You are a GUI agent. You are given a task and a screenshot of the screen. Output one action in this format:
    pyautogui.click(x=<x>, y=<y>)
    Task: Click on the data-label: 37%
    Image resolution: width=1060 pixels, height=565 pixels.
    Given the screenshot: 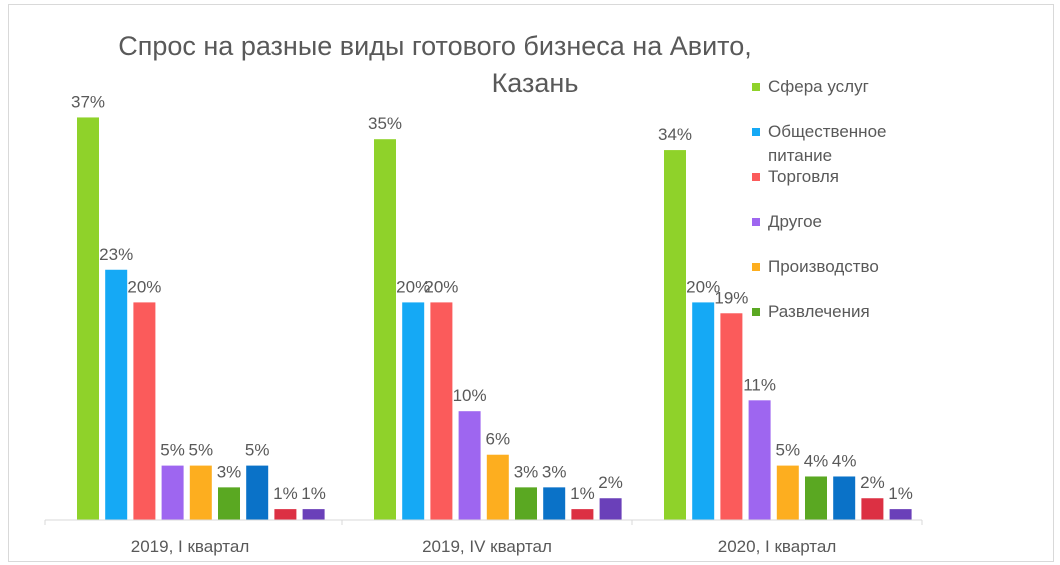 What is the action you would take?
    pyautogui.click(x=88, y=101)
    